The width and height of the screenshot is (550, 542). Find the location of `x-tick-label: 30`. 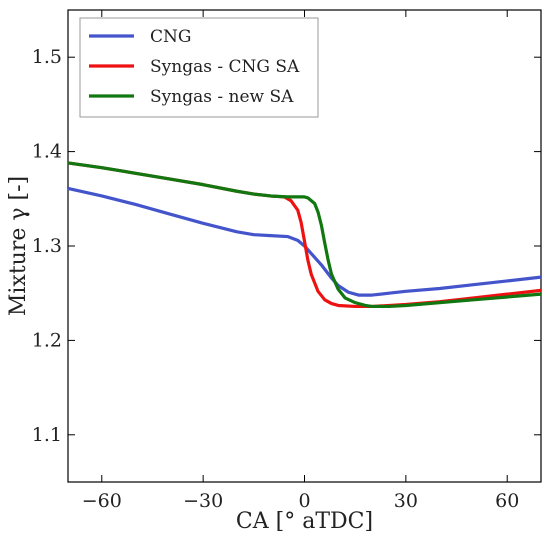

x-tick-label: 30 is located at coordinates (406, 501).